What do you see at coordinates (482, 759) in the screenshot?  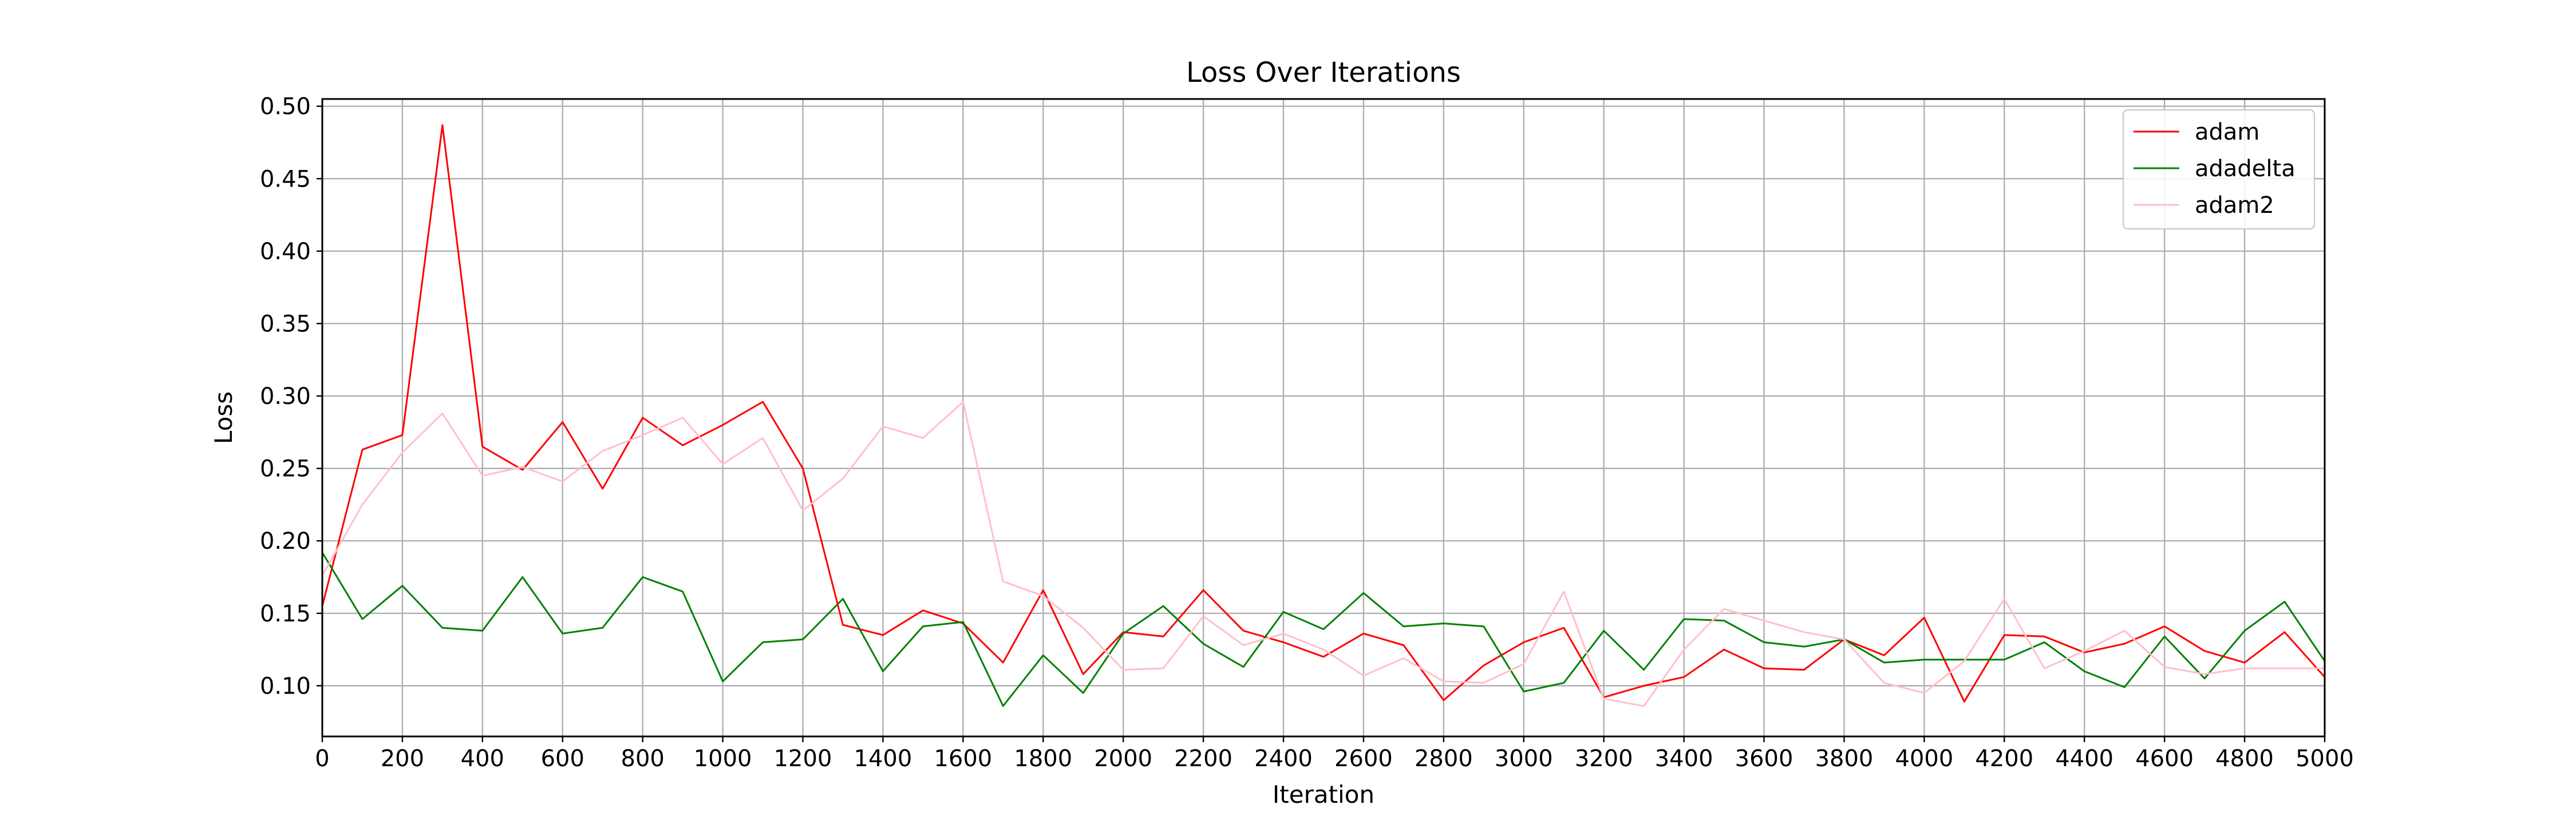 I see `x-tick-label: 400` at bounding box center [482, 759].